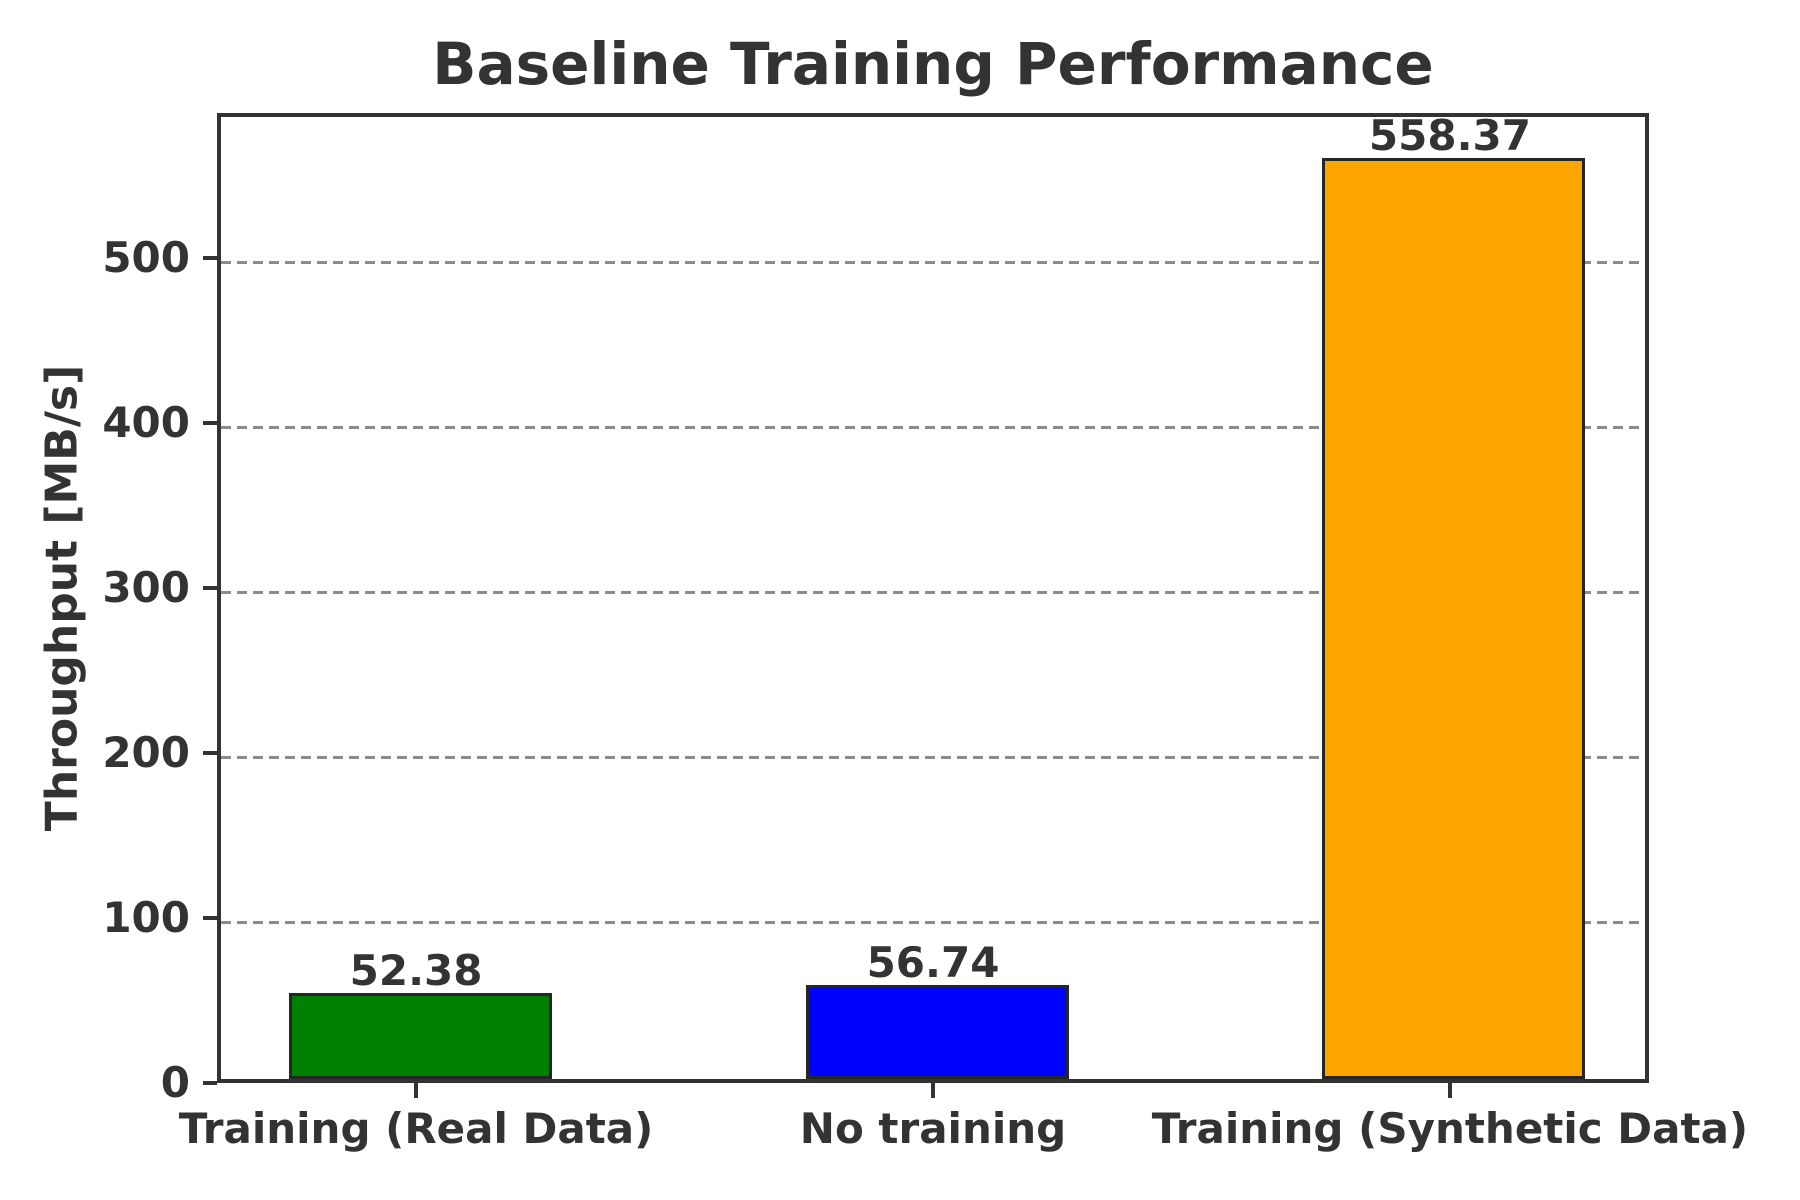  Describe the element at coordinates (416, 1090) in the screenshot. I see `x-tick-mark-training-real-data` at that location.